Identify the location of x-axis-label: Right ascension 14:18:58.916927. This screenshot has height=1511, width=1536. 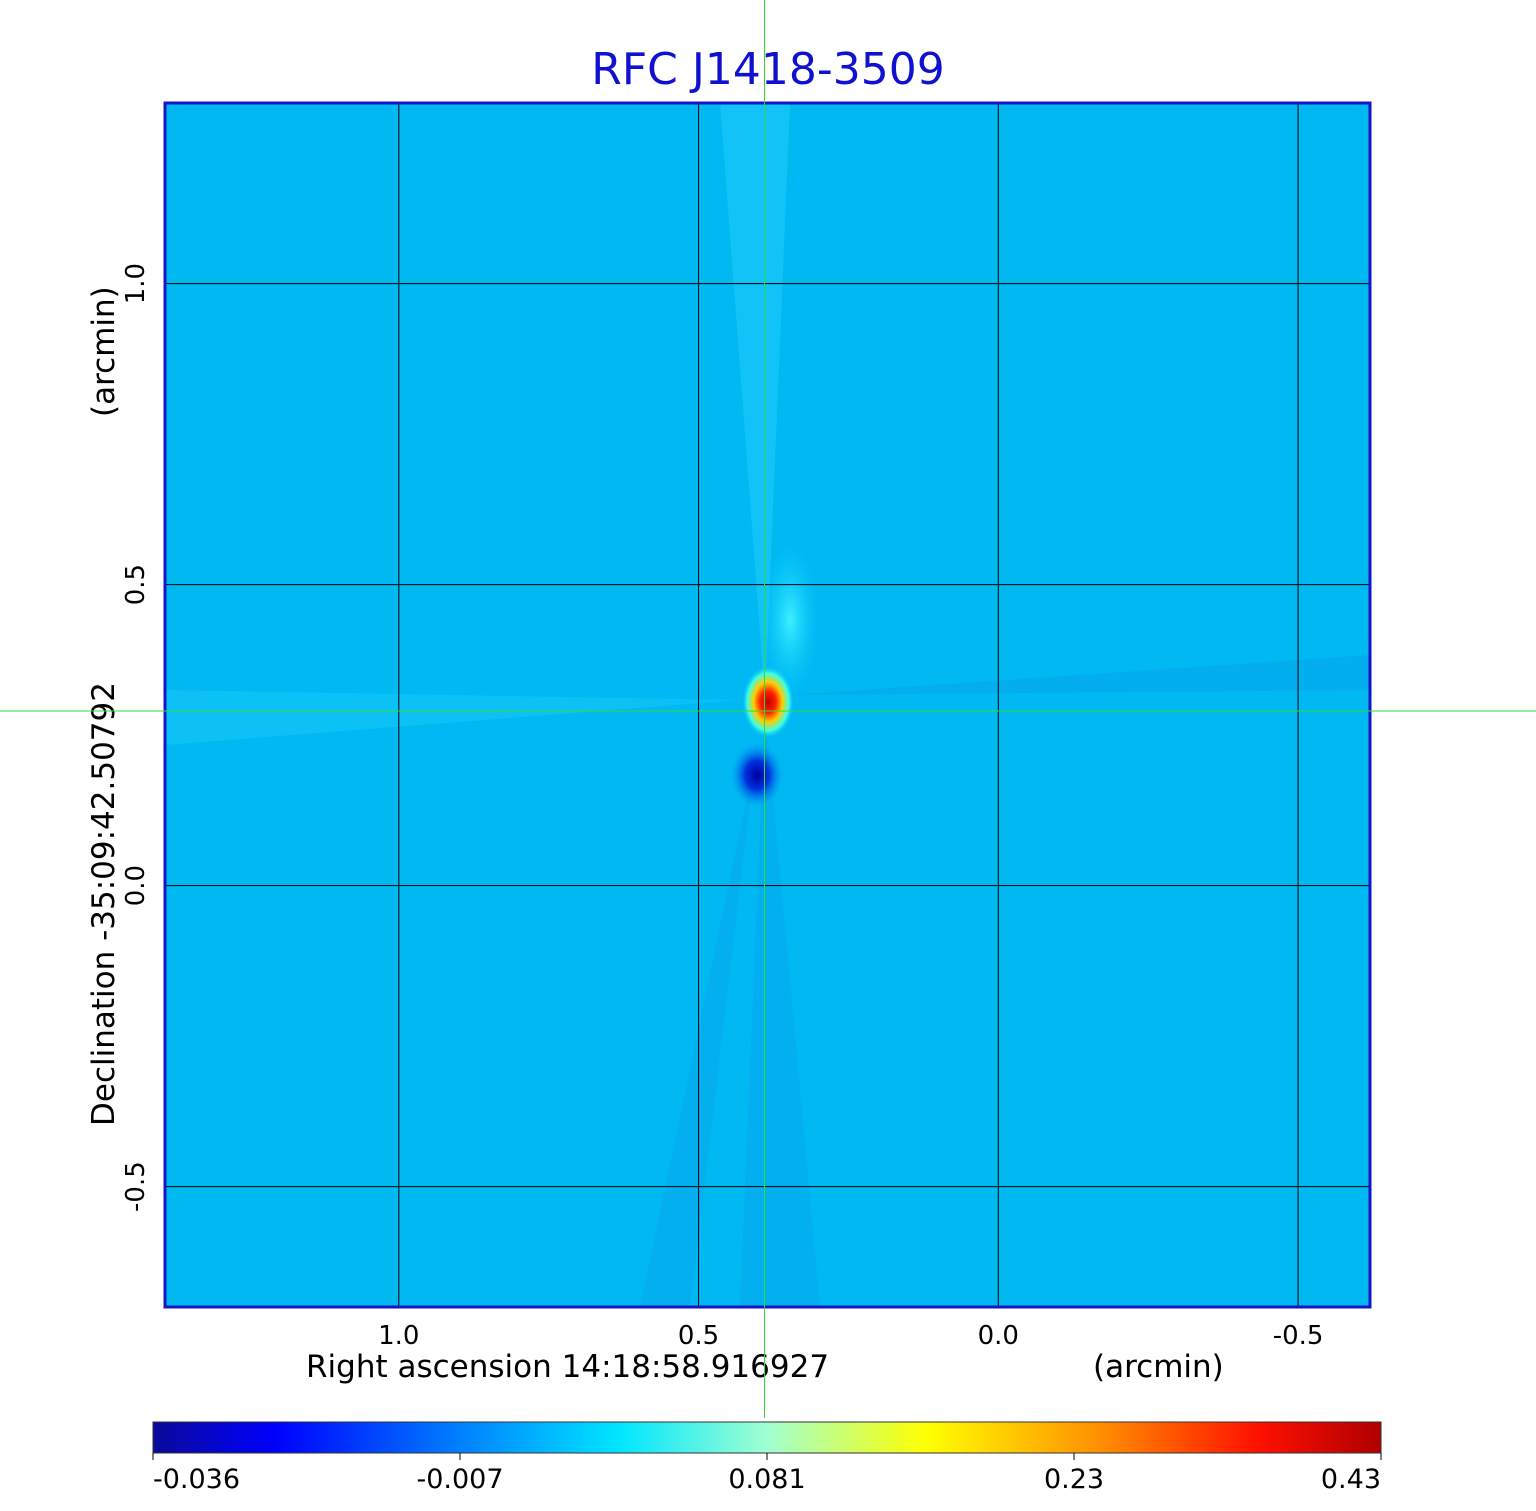
(567, 1367).